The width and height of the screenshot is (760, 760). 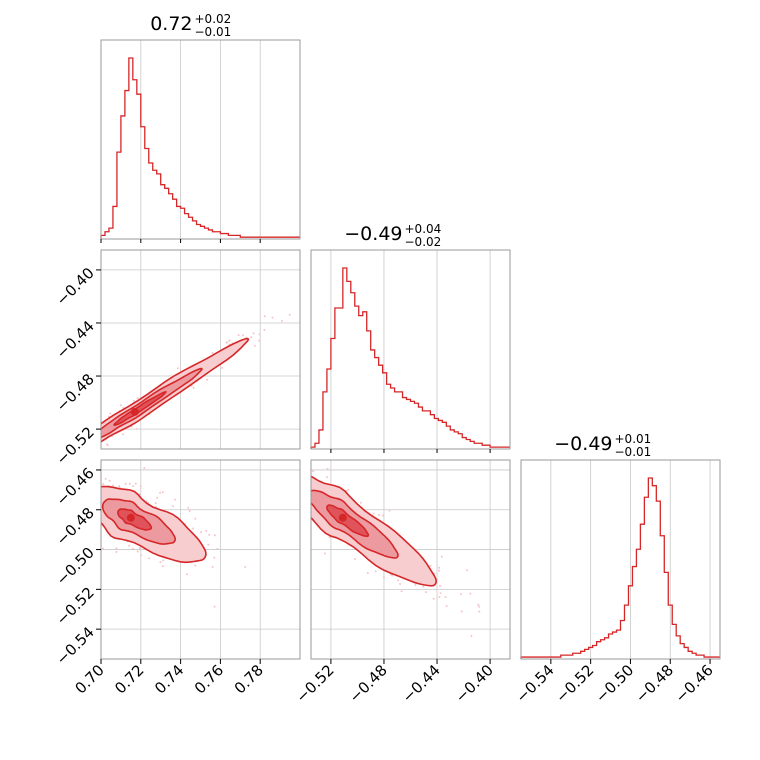 I want to click on histogram-step-line, so click(x=200, y=148).